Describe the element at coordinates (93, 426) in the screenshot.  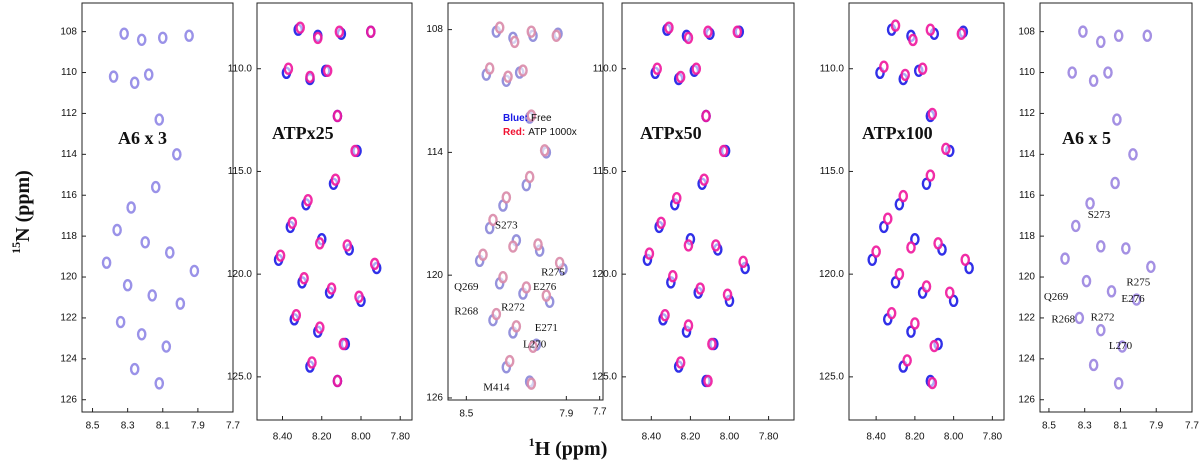
I see `x-tick-label: 8.5` at that location.